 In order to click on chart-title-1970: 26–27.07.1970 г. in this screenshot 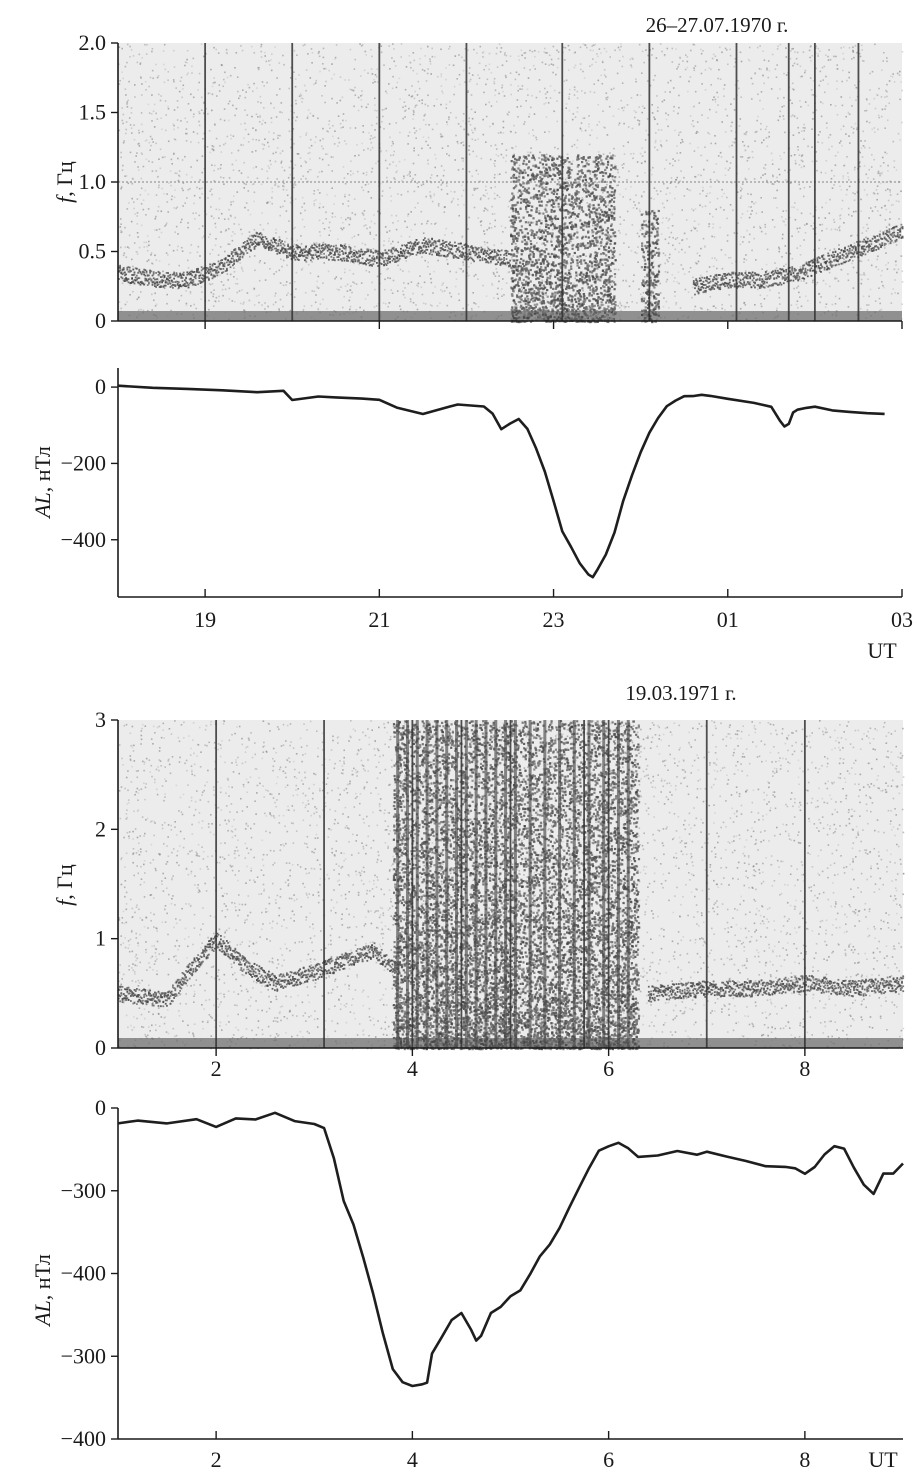, I will do `click(717, 25)`.